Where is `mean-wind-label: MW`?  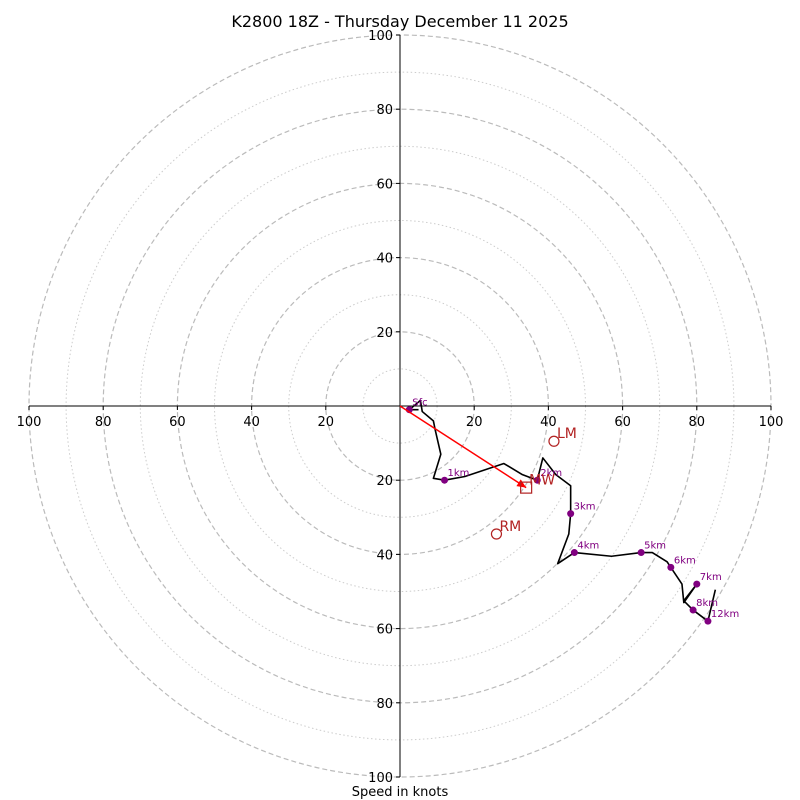
mean-wind-label: MW is located at coordinates (542, 481).